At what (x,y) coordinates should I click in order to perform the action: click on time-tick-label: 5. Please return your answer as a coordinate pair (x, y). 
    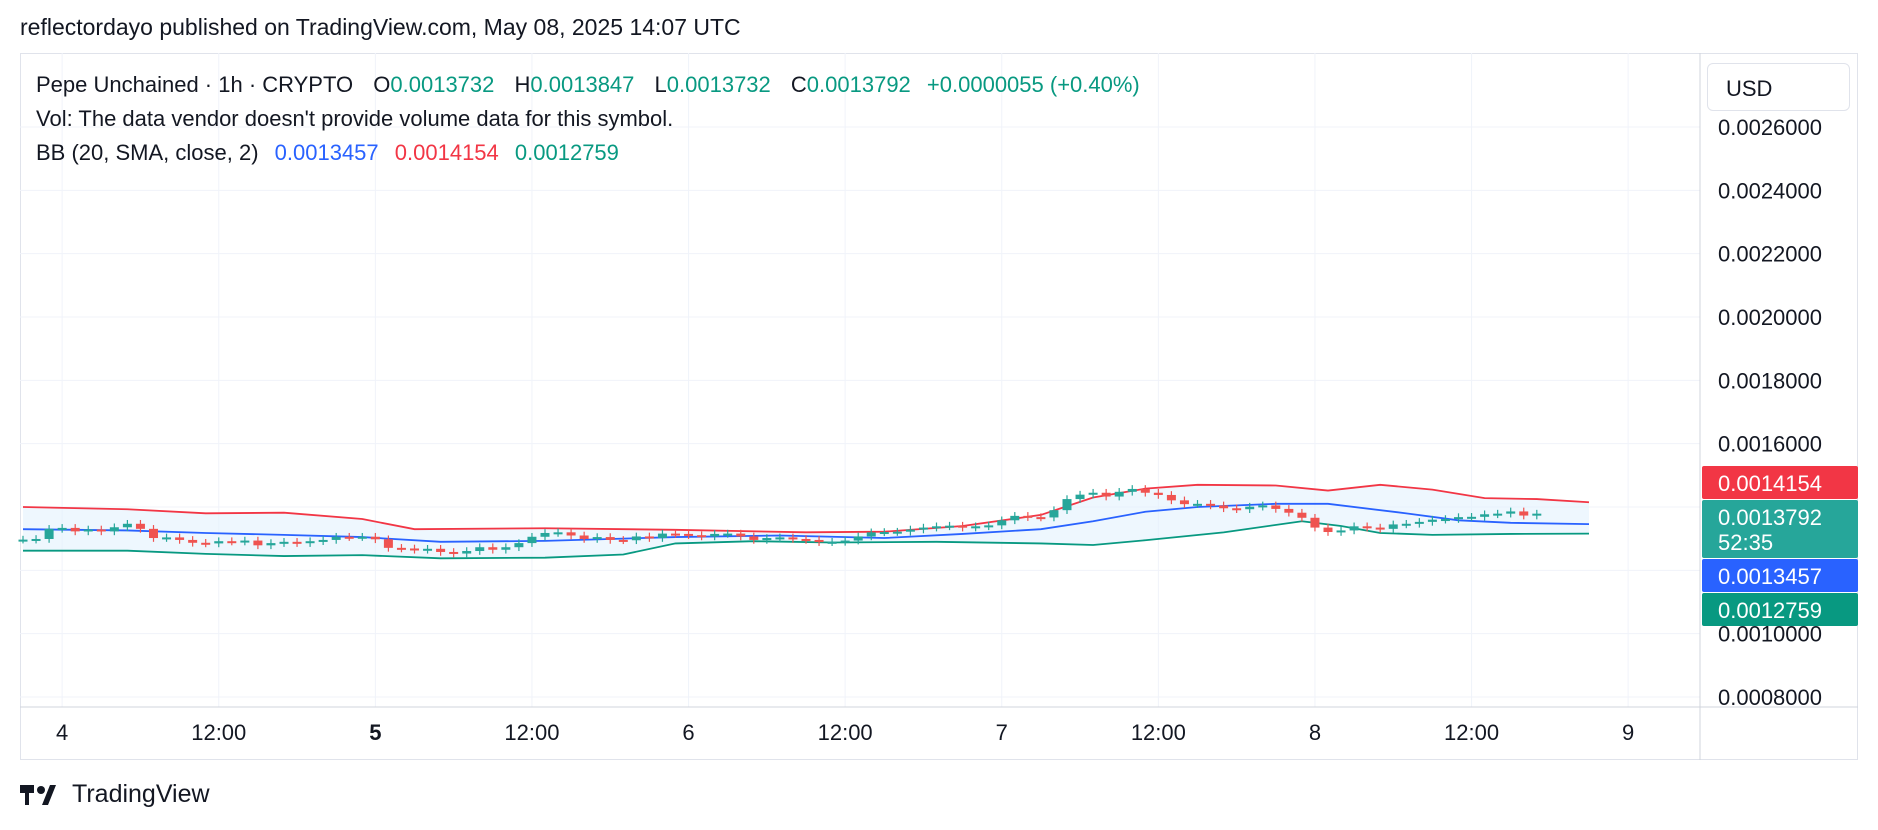
    Looking at the image, I should click on (375, 732).